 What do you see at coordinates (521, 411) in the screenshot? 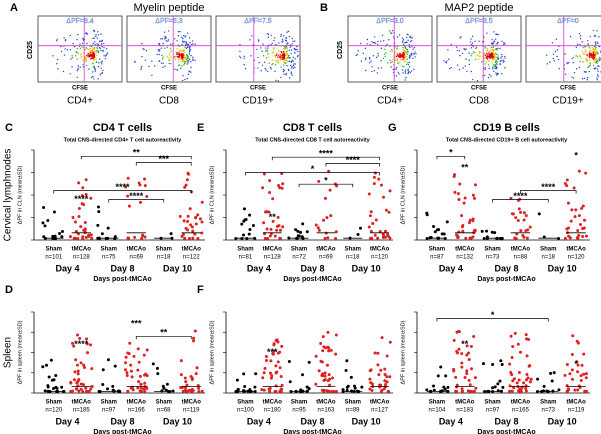
I see `n-label: n=165` at bounding box center [521, 411].